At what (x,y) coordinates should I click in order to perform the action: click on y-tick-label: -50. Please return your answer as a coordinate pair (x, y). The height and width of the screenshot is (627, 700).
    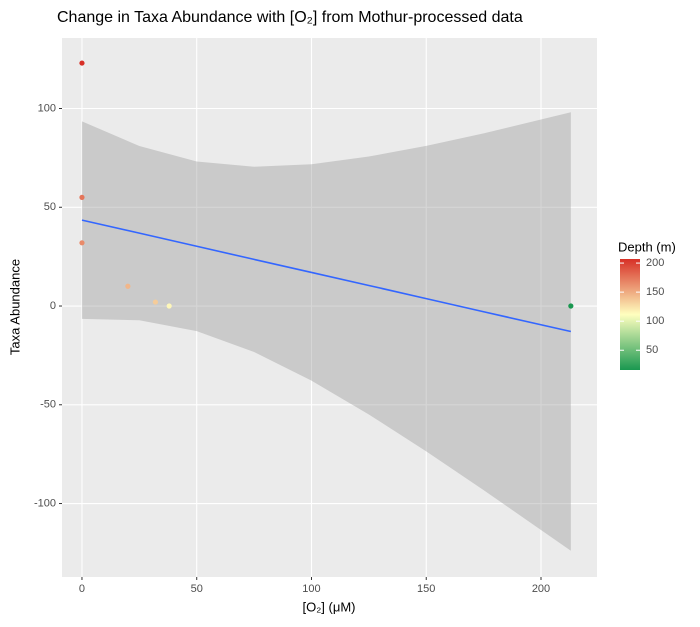
    Looking at the image, I should click on (48, 405).